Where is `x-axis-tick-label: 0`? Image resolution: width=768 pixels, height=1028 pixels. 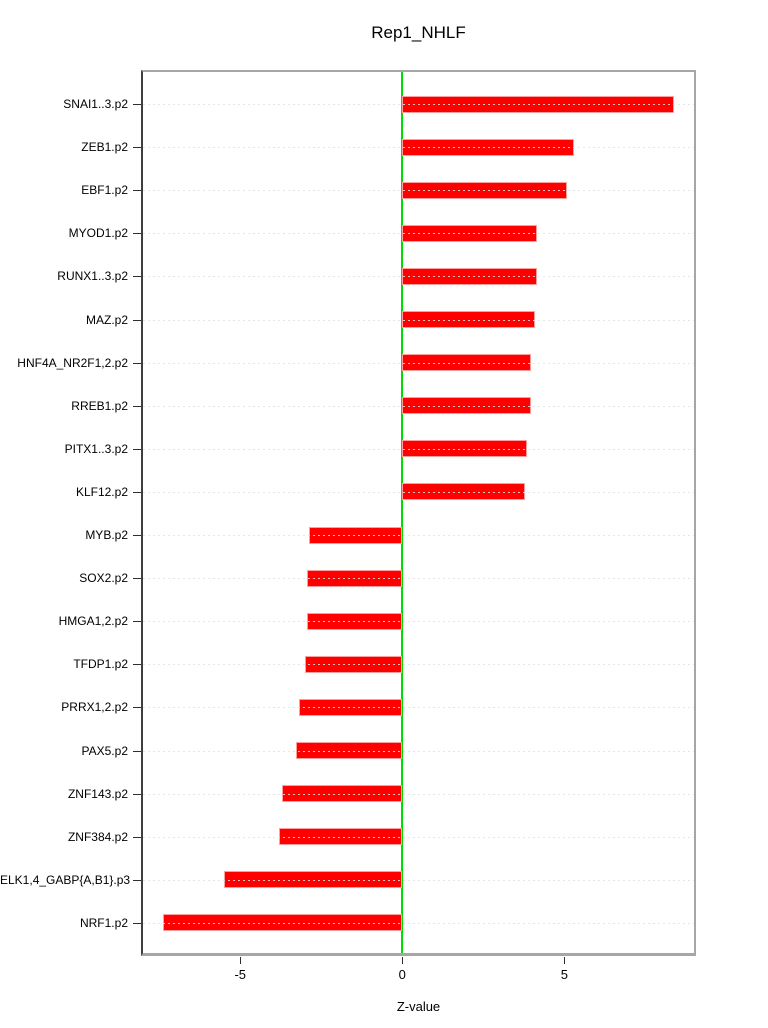
x-axis-tick-label: 0 is located at coordinates (402, 974).